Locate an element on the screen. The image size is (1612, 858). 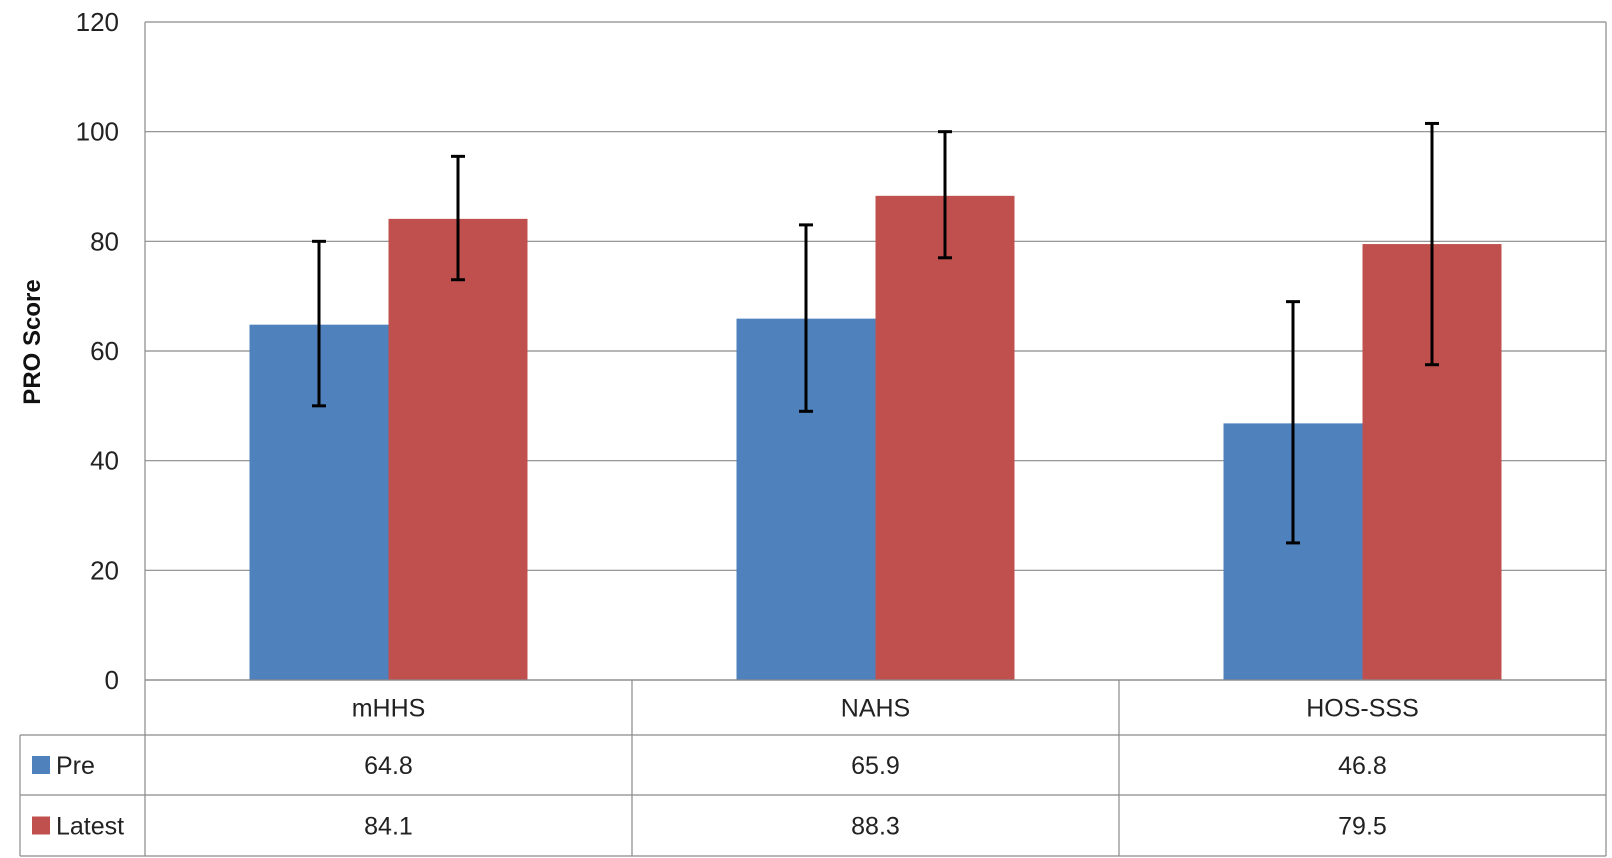
y-tick-label: 80 is located at coordinates (104, 241).